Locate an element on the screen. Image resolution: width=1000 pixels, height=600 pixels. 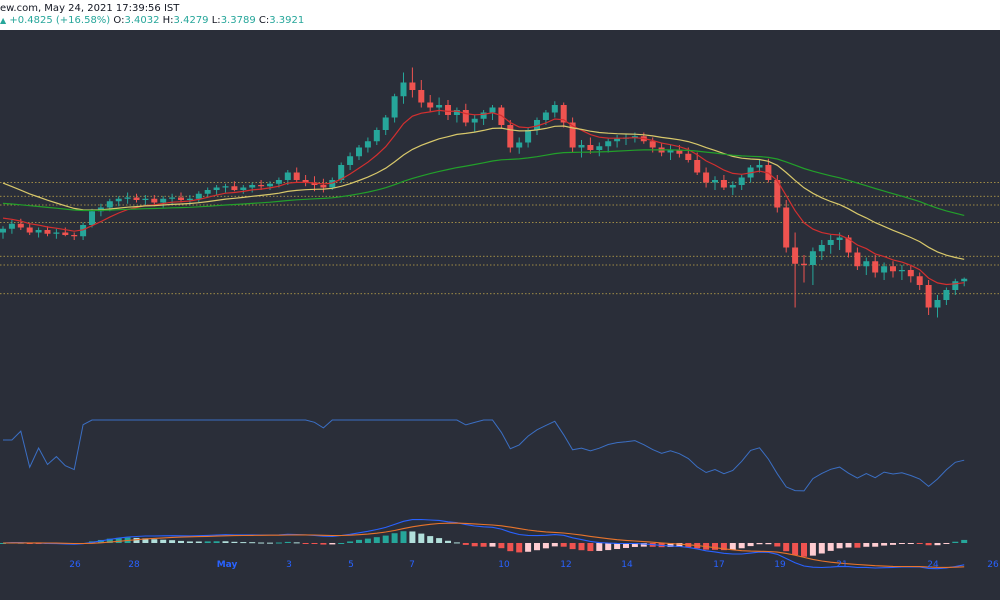
high-value: 3.4279 is located at coordinates (191, 20).